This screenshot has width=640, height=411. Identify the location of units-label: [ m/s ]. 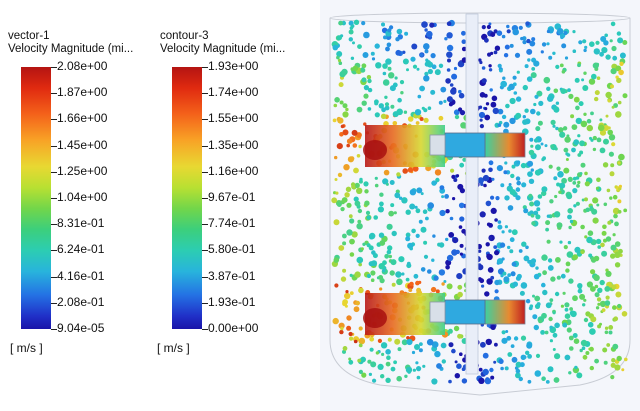
(173, 348).